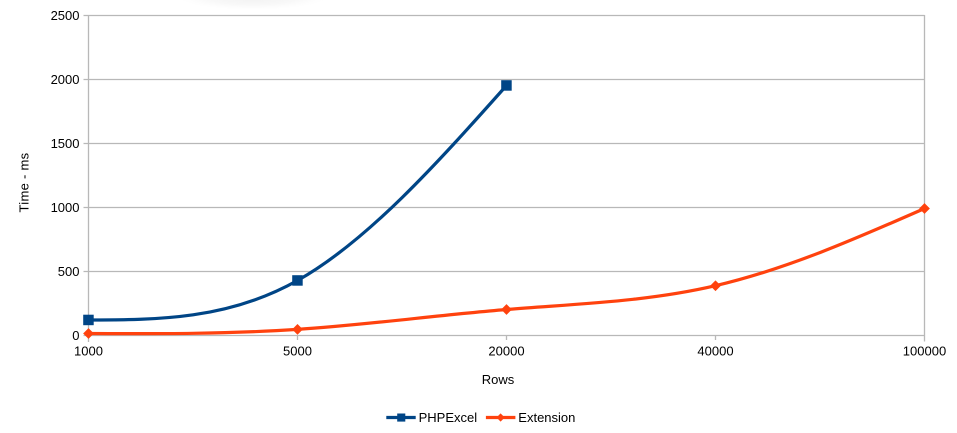 The height and width of the screenshot is (433, 957). What do you see at coordinates (506, 351) in the screenshot?
I see `svg-text: 20000` at bounding box center [506, 351].